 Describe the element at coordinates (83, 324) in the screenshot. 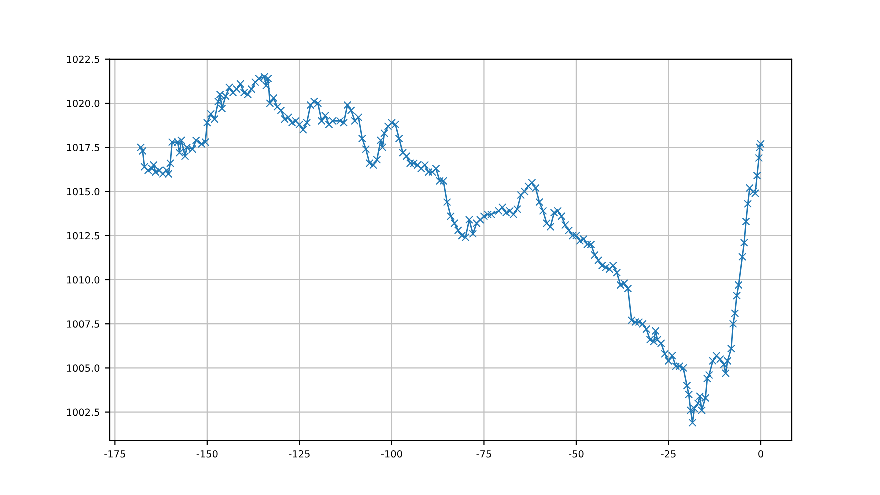

I see `y-tick-label: 1007.5` at that location.